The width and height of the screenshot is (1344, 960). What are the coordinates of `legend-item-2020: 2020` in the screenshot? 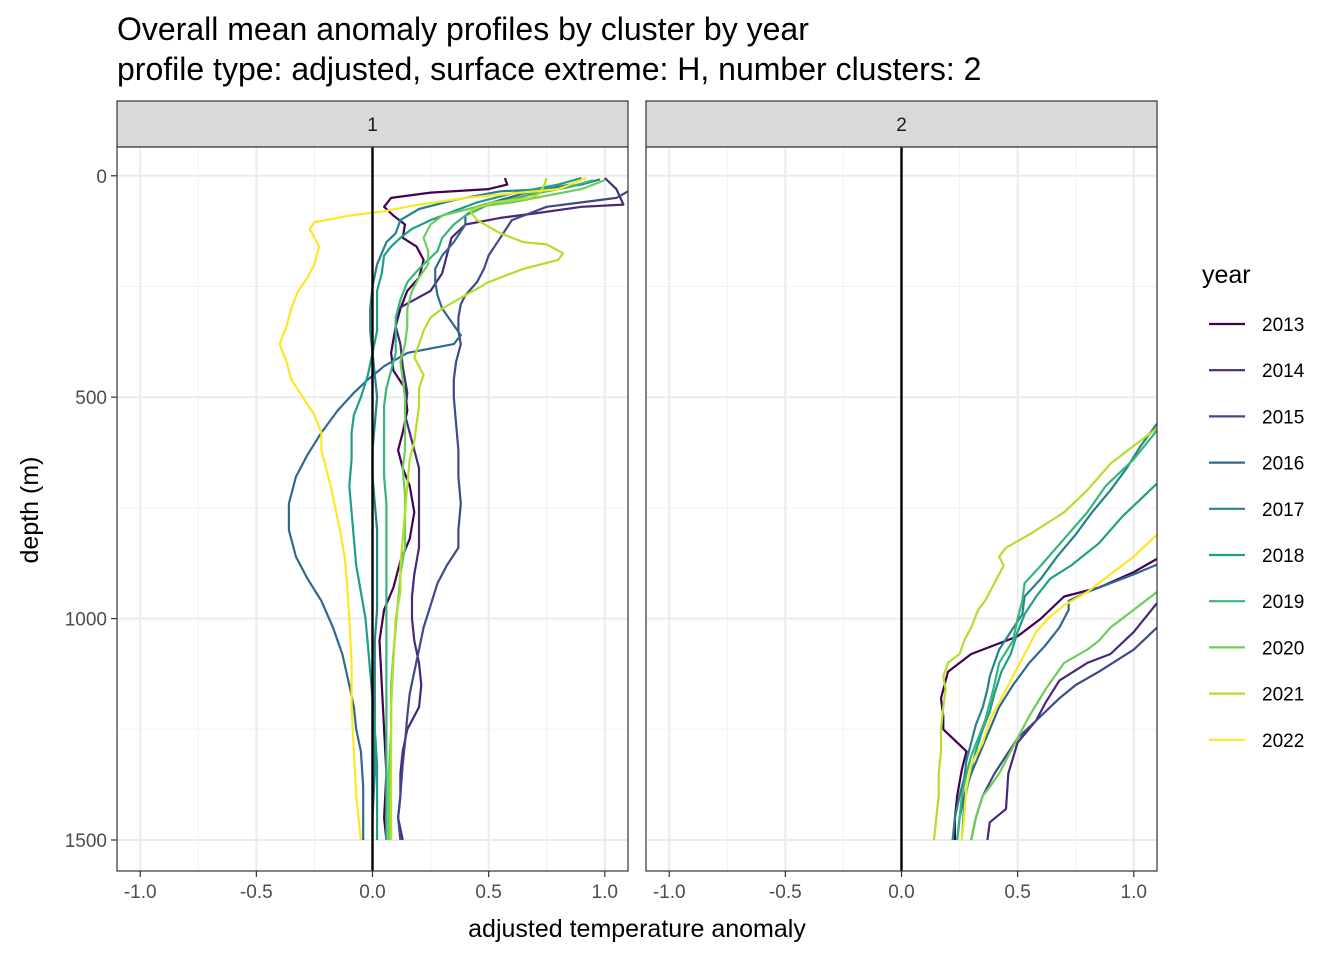 It's located at (1256, 648).